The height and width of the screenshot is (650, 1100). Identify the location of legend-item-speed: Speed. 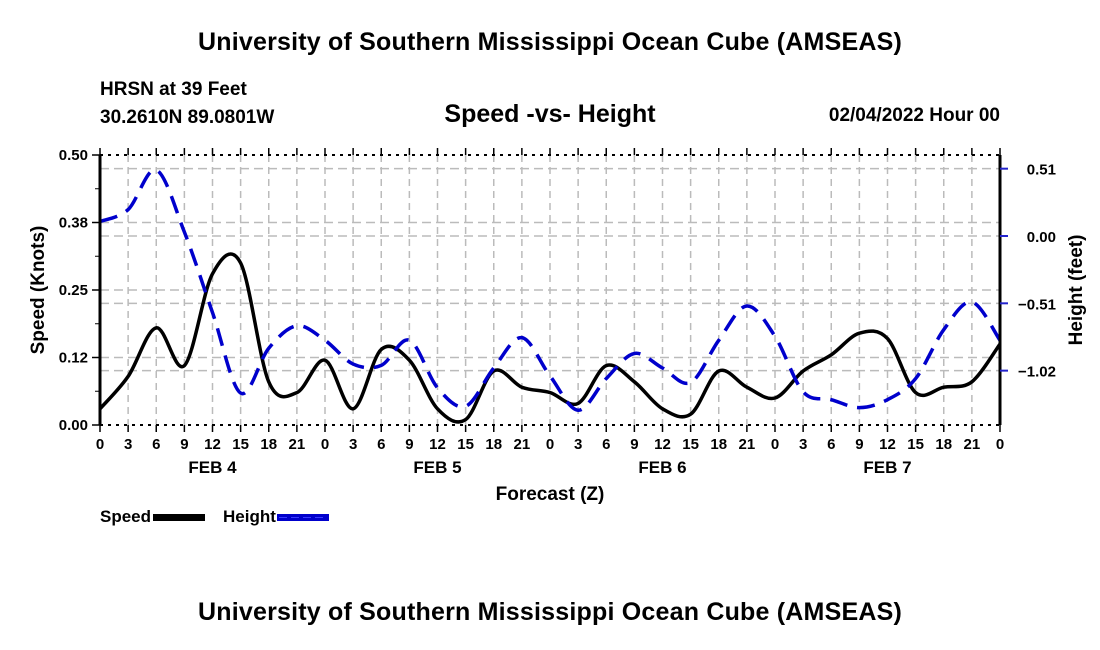
(153, 517).